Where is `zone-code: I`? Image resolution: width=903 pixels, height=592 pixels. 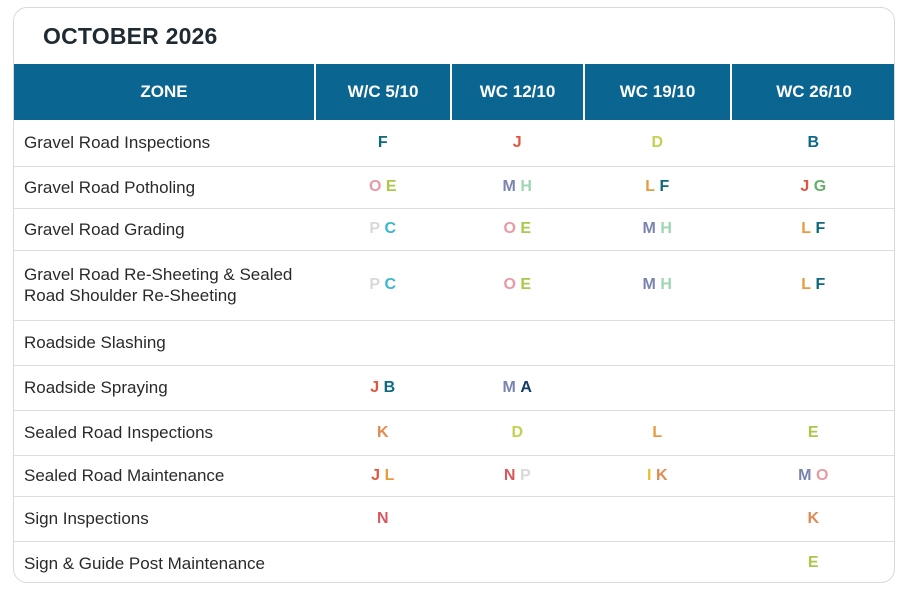 zone-code: I is located at coordinates (649, 475).